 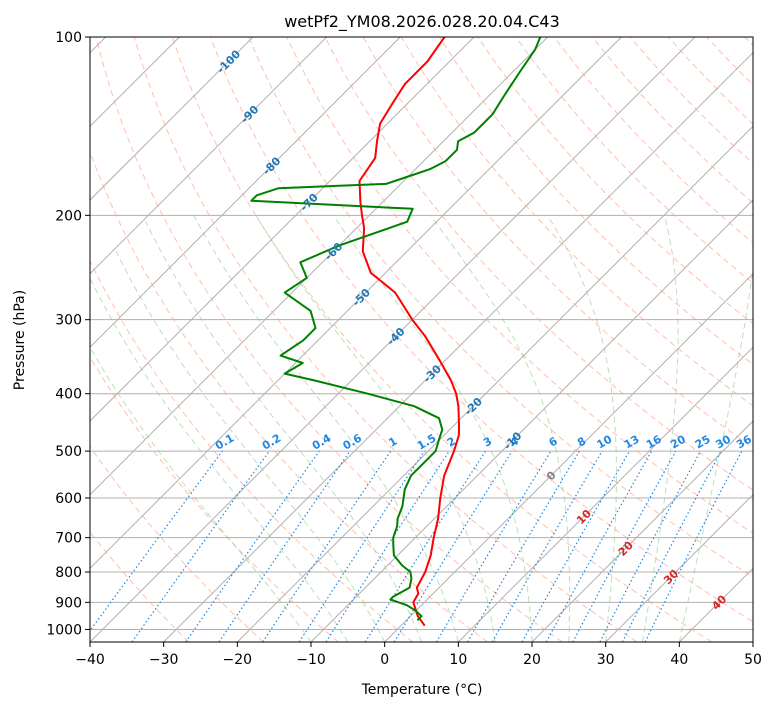 What do you see at coordinates (606, 660) in the screenshot?
I see `x-tick-label: 30` at bounding box center [606, 660].